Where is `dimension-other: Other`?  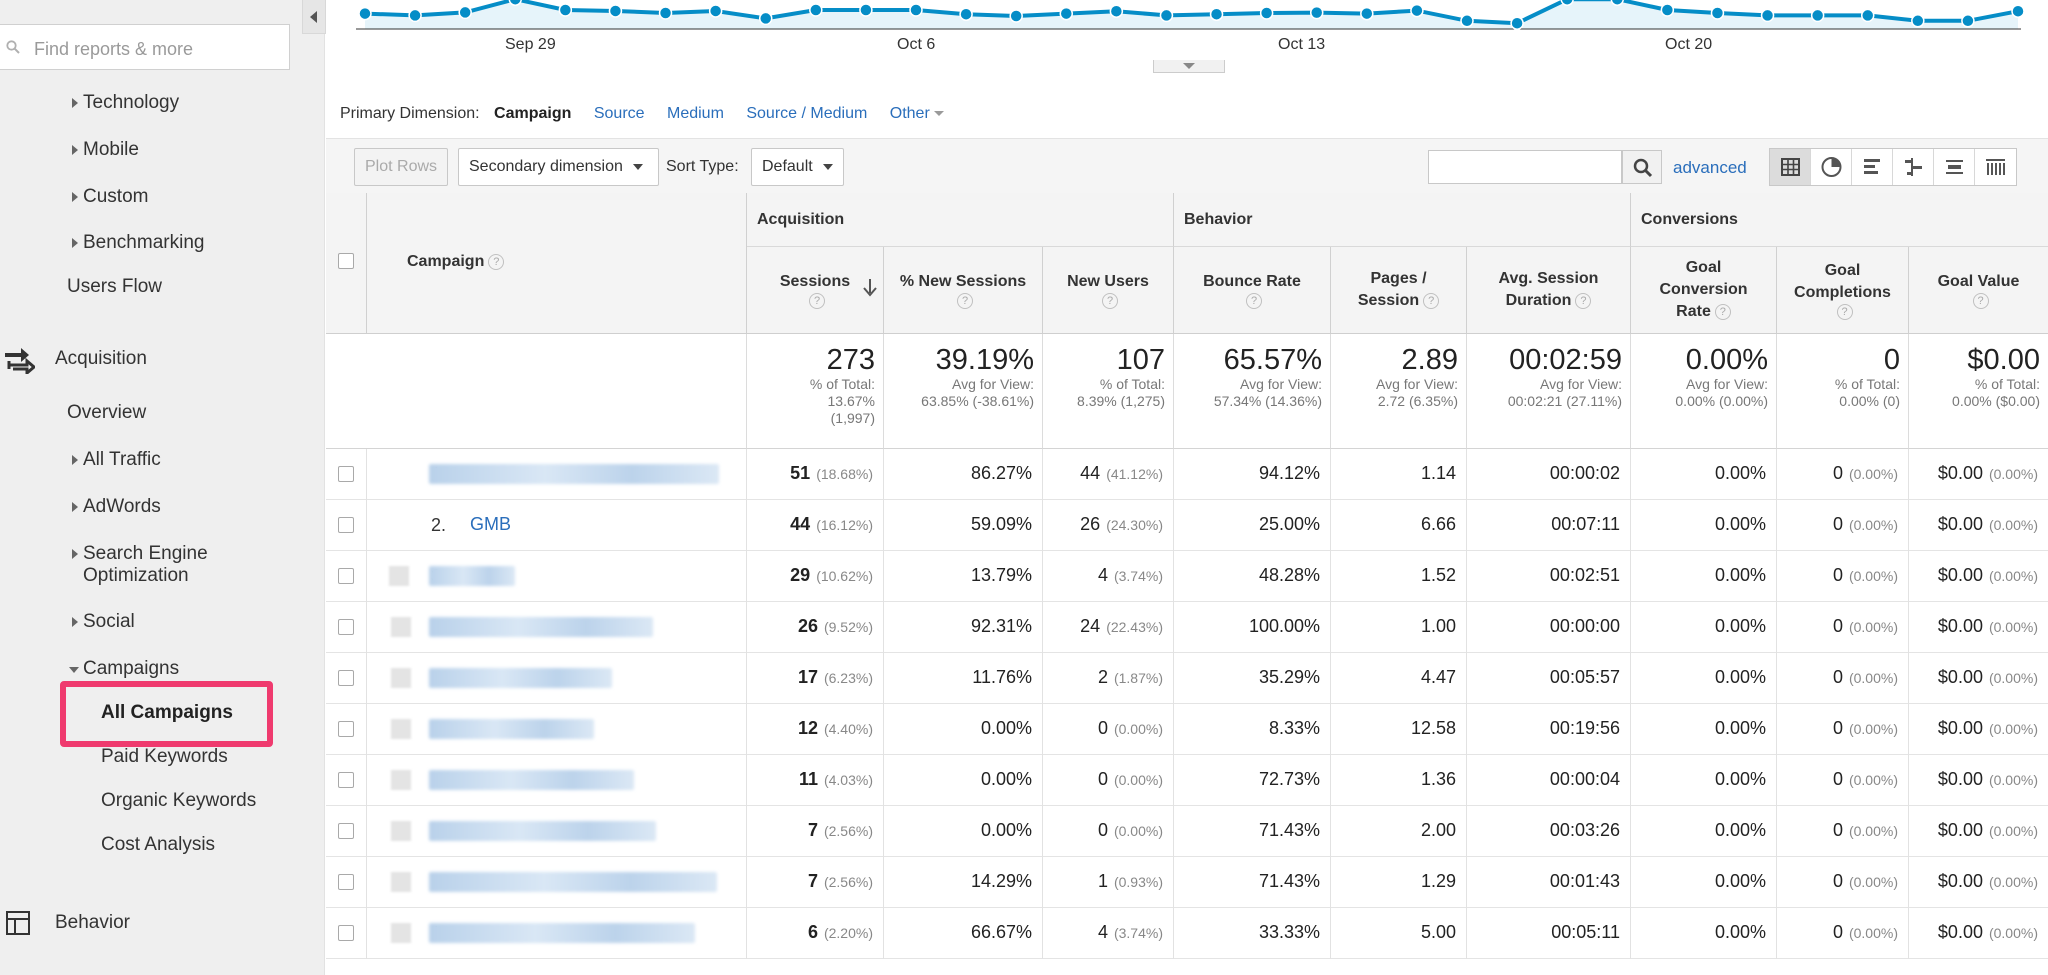
dimension-other: Other is located at coordinates (917, 114).